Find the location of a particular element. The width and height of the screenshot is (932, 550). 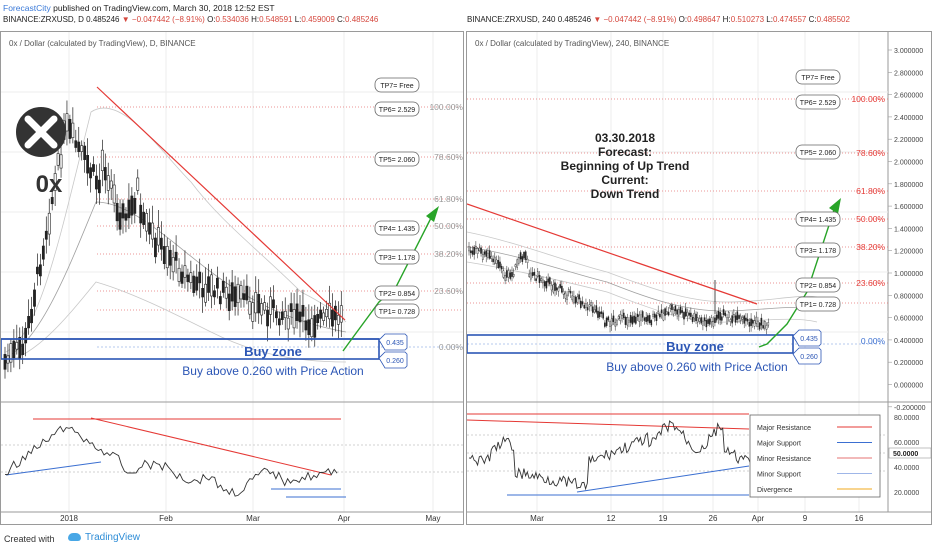

left-fib-label: 78.60% is located at coordinates (448, 157).